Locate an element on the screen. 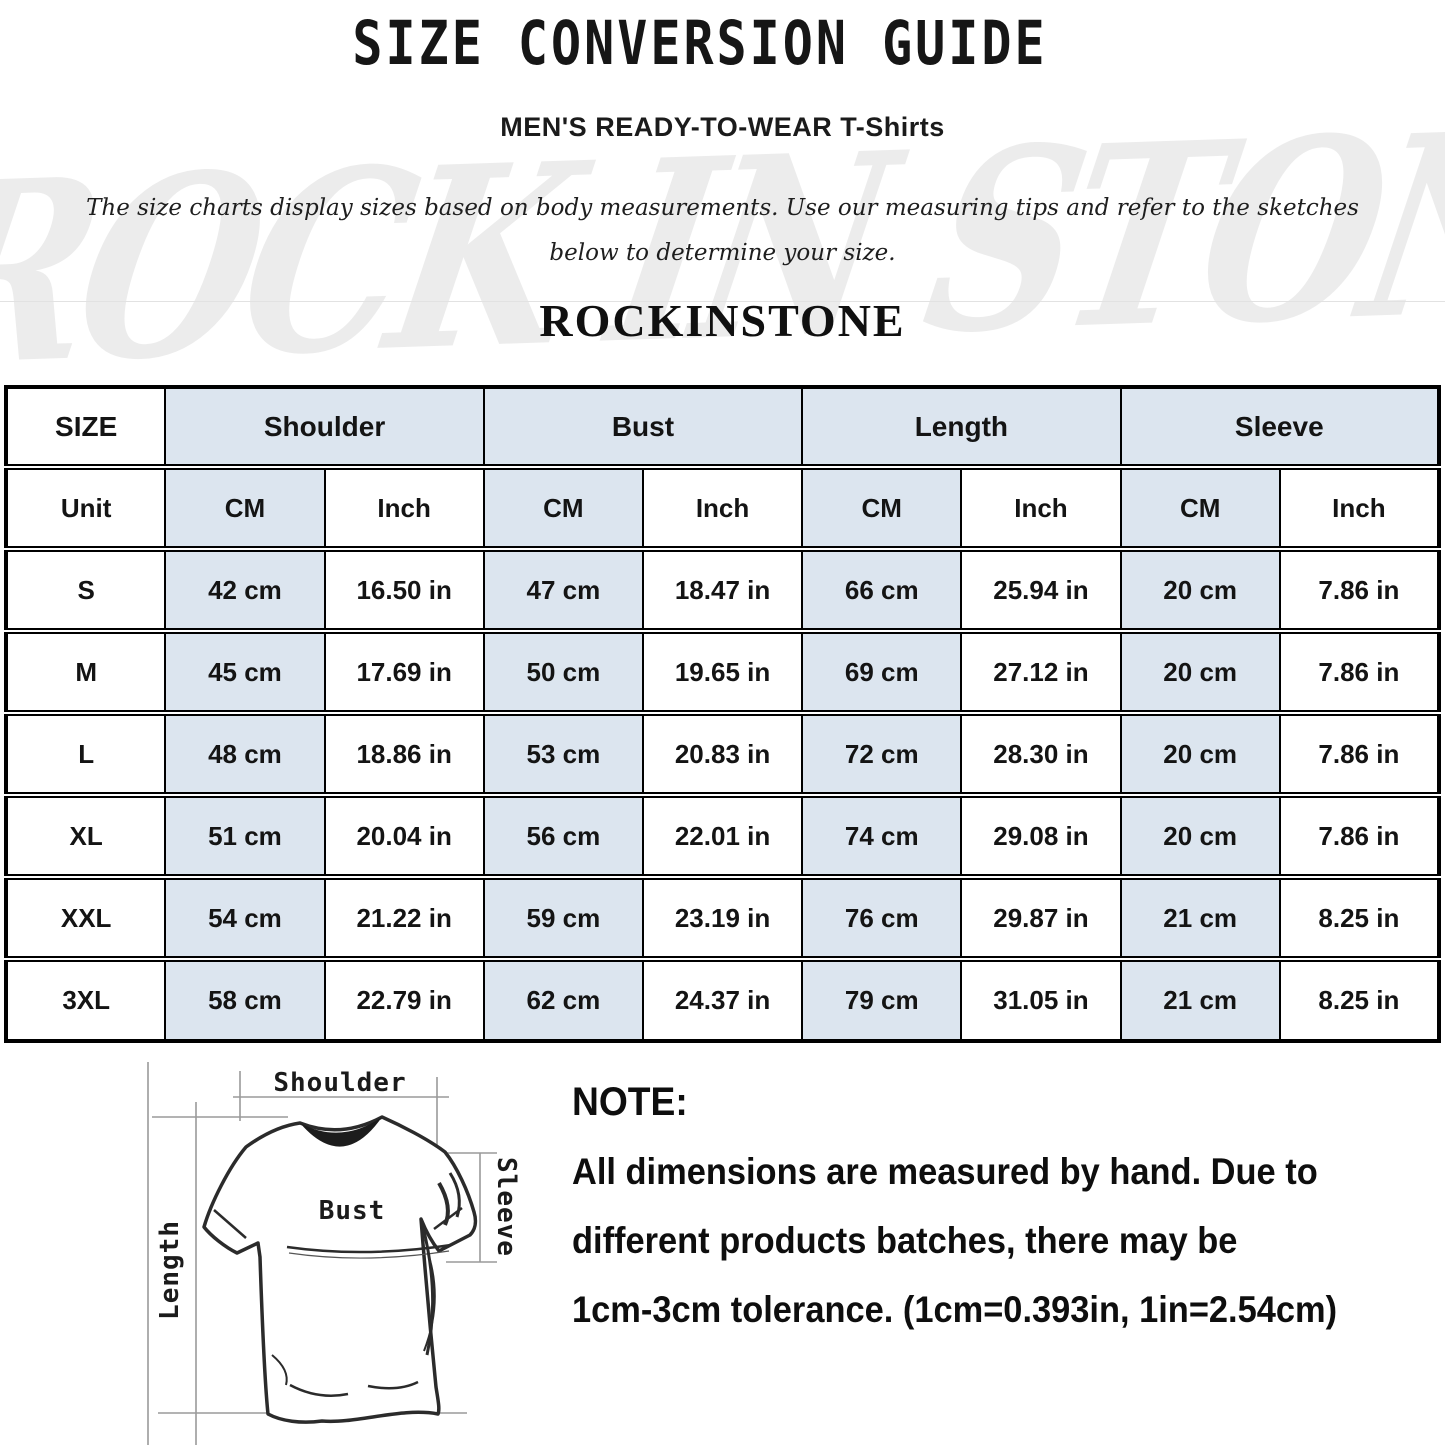 The image size is (1445, 1445). measure-cell: 51 cm is located at coordinates (245, 835).